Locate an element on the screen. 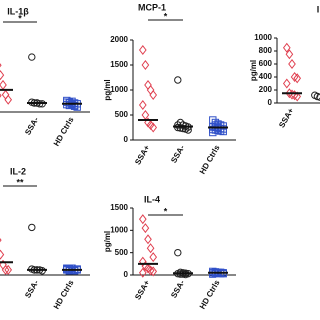  significance-label: ** is located at coordinates (20, 182).